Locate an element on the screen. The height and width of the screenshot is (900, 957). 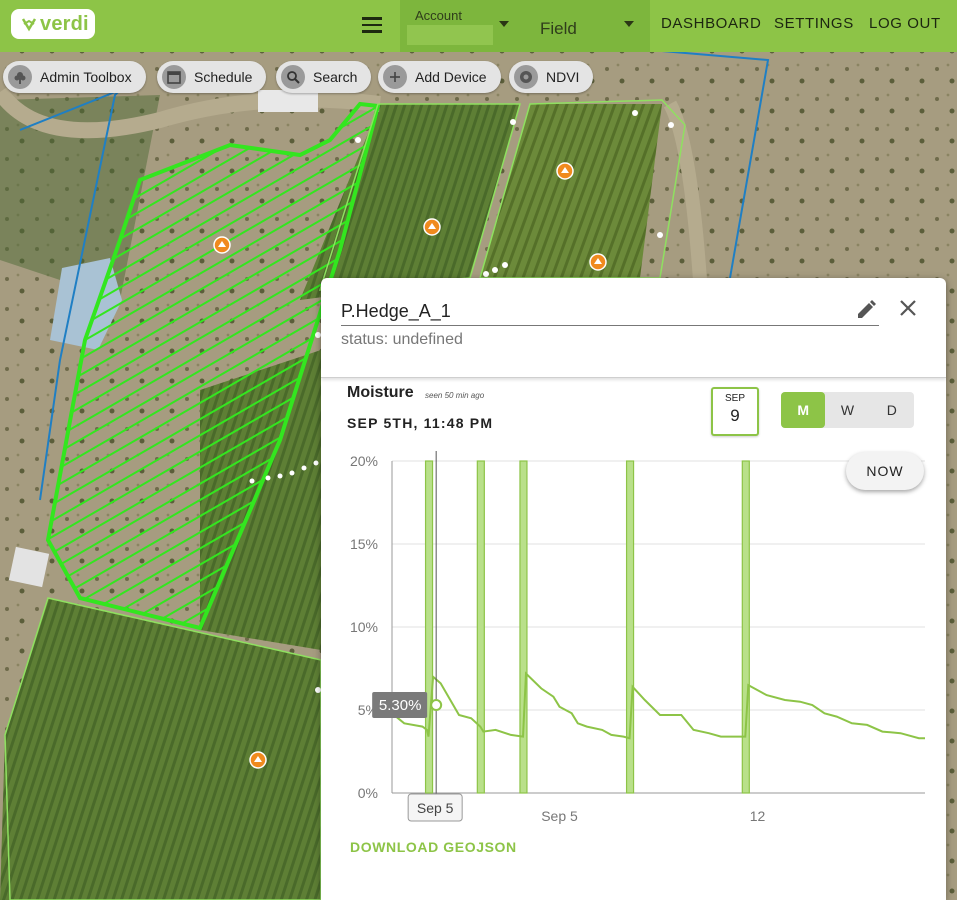
calendar-icon is located at coordinates (174, 77).